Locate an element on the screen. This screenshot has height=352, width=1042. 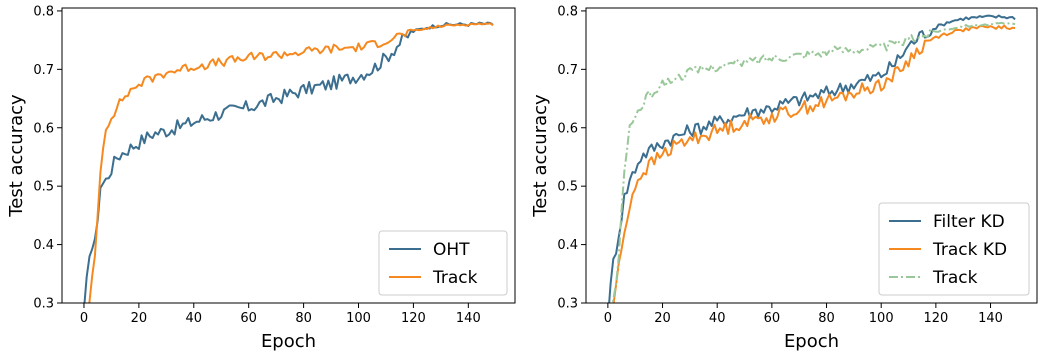
legend: Filter KD Track KD Track is located at coordinates (954, 249).